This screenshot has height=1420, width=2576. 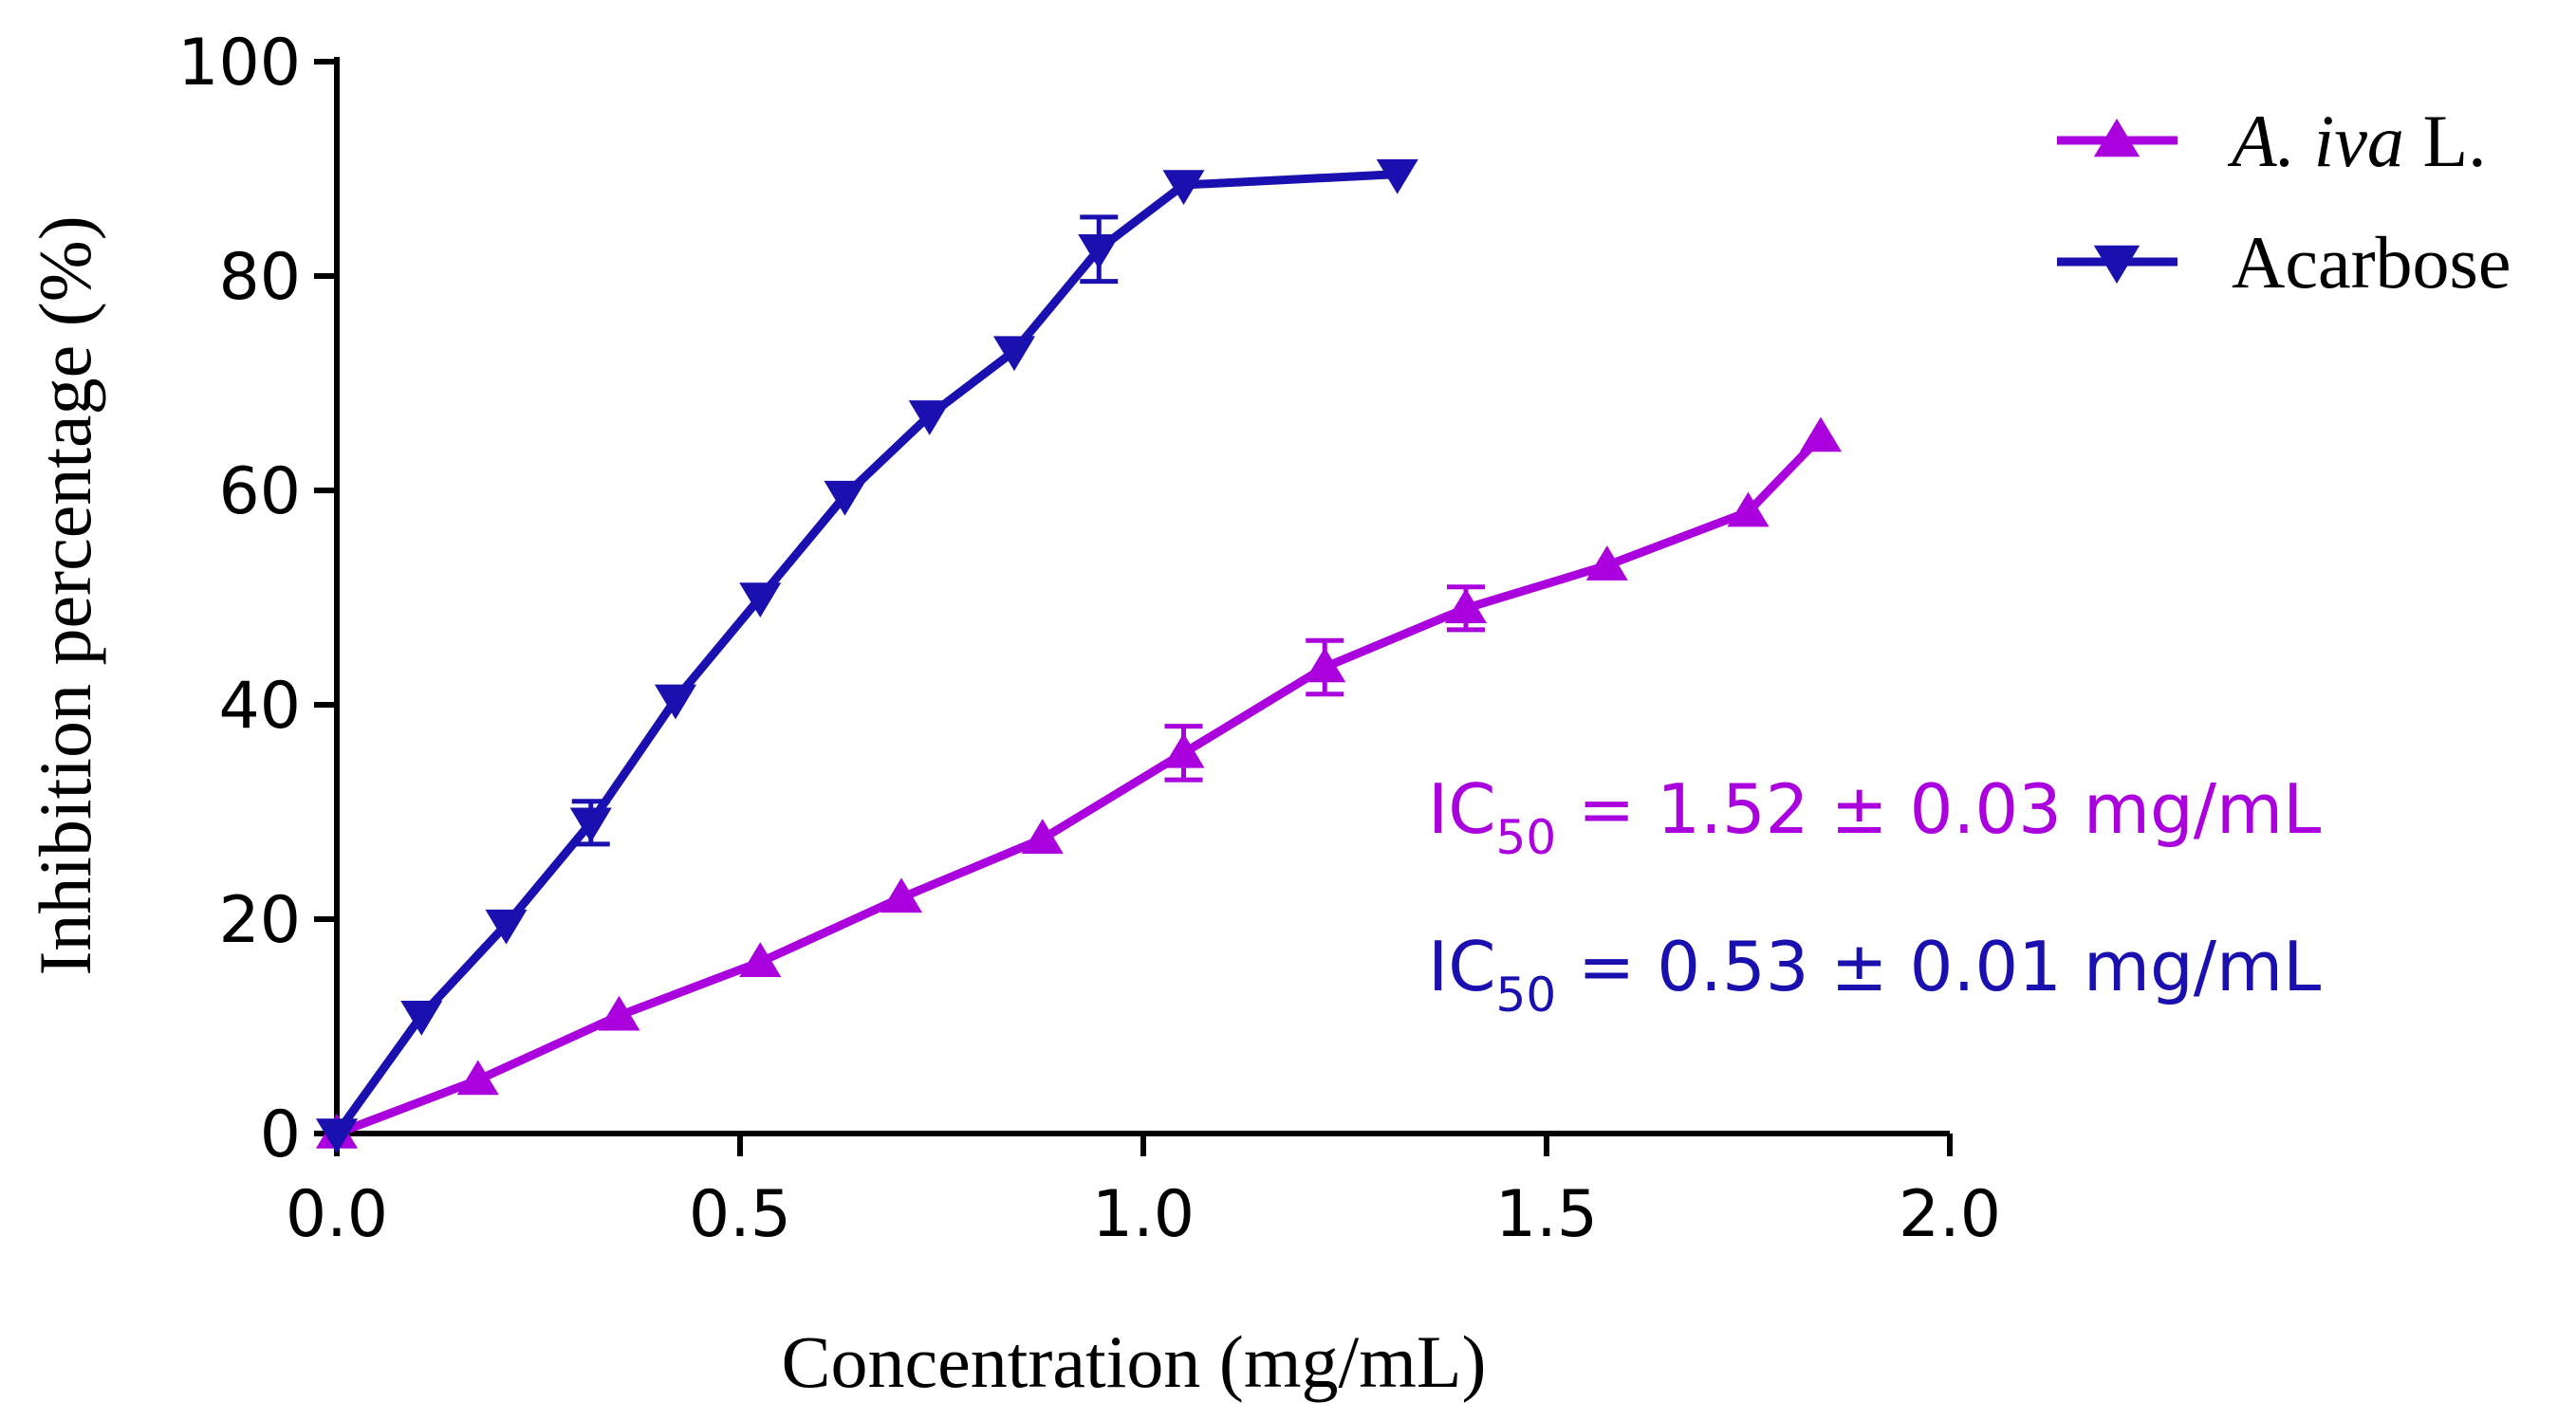 I want to click on x-axis-title: Concentration (mg/mL), so click(x=1134, y=1362).